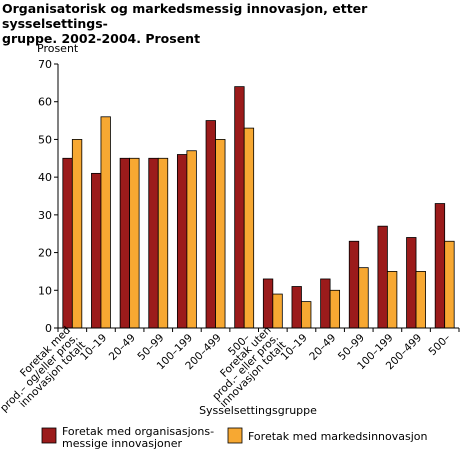 The width and height of the screenshot is (463, 458). I want to click on legend-label-2: Foretak med markedsinnovasjon, so click(338, 436).